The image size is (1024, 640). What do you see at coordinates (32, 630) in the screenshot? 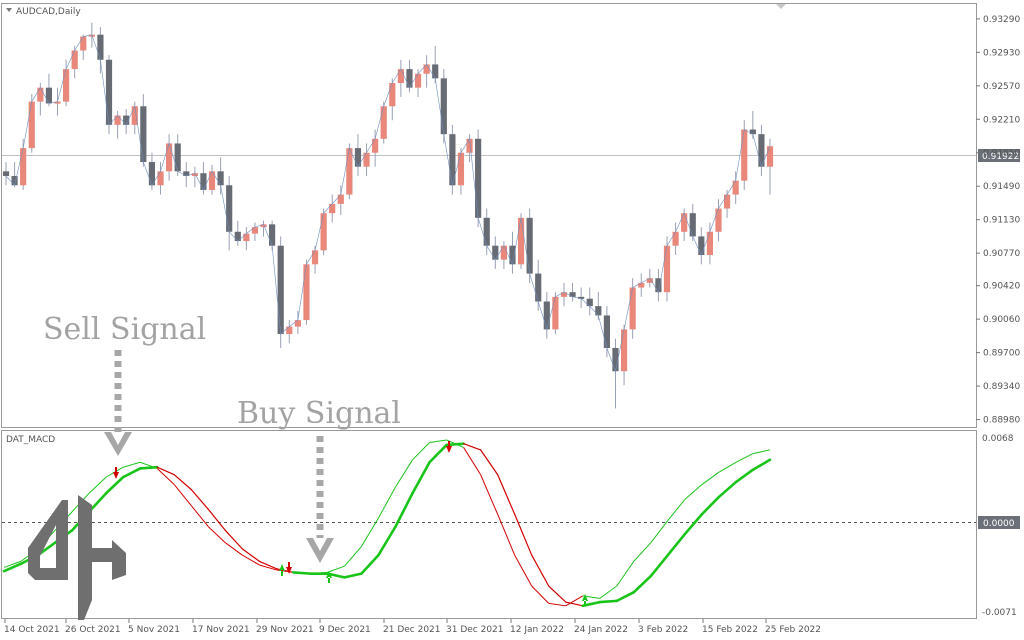
I see `date-axis-label: 14 Oct 2021` at bounding box center [32, 630].